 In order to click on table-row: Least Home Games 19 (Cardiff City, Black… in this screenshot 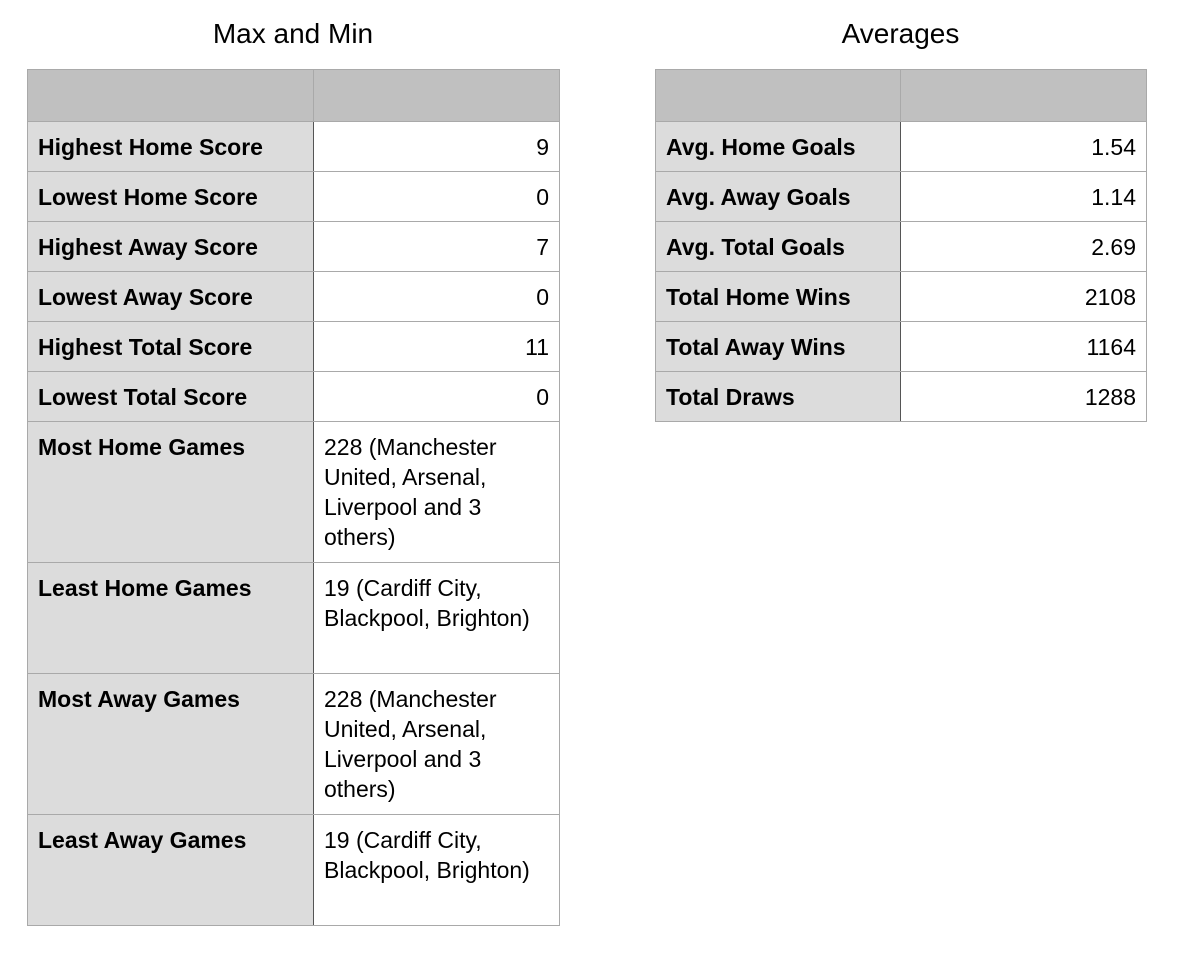, I will do `click(293, 618)`.